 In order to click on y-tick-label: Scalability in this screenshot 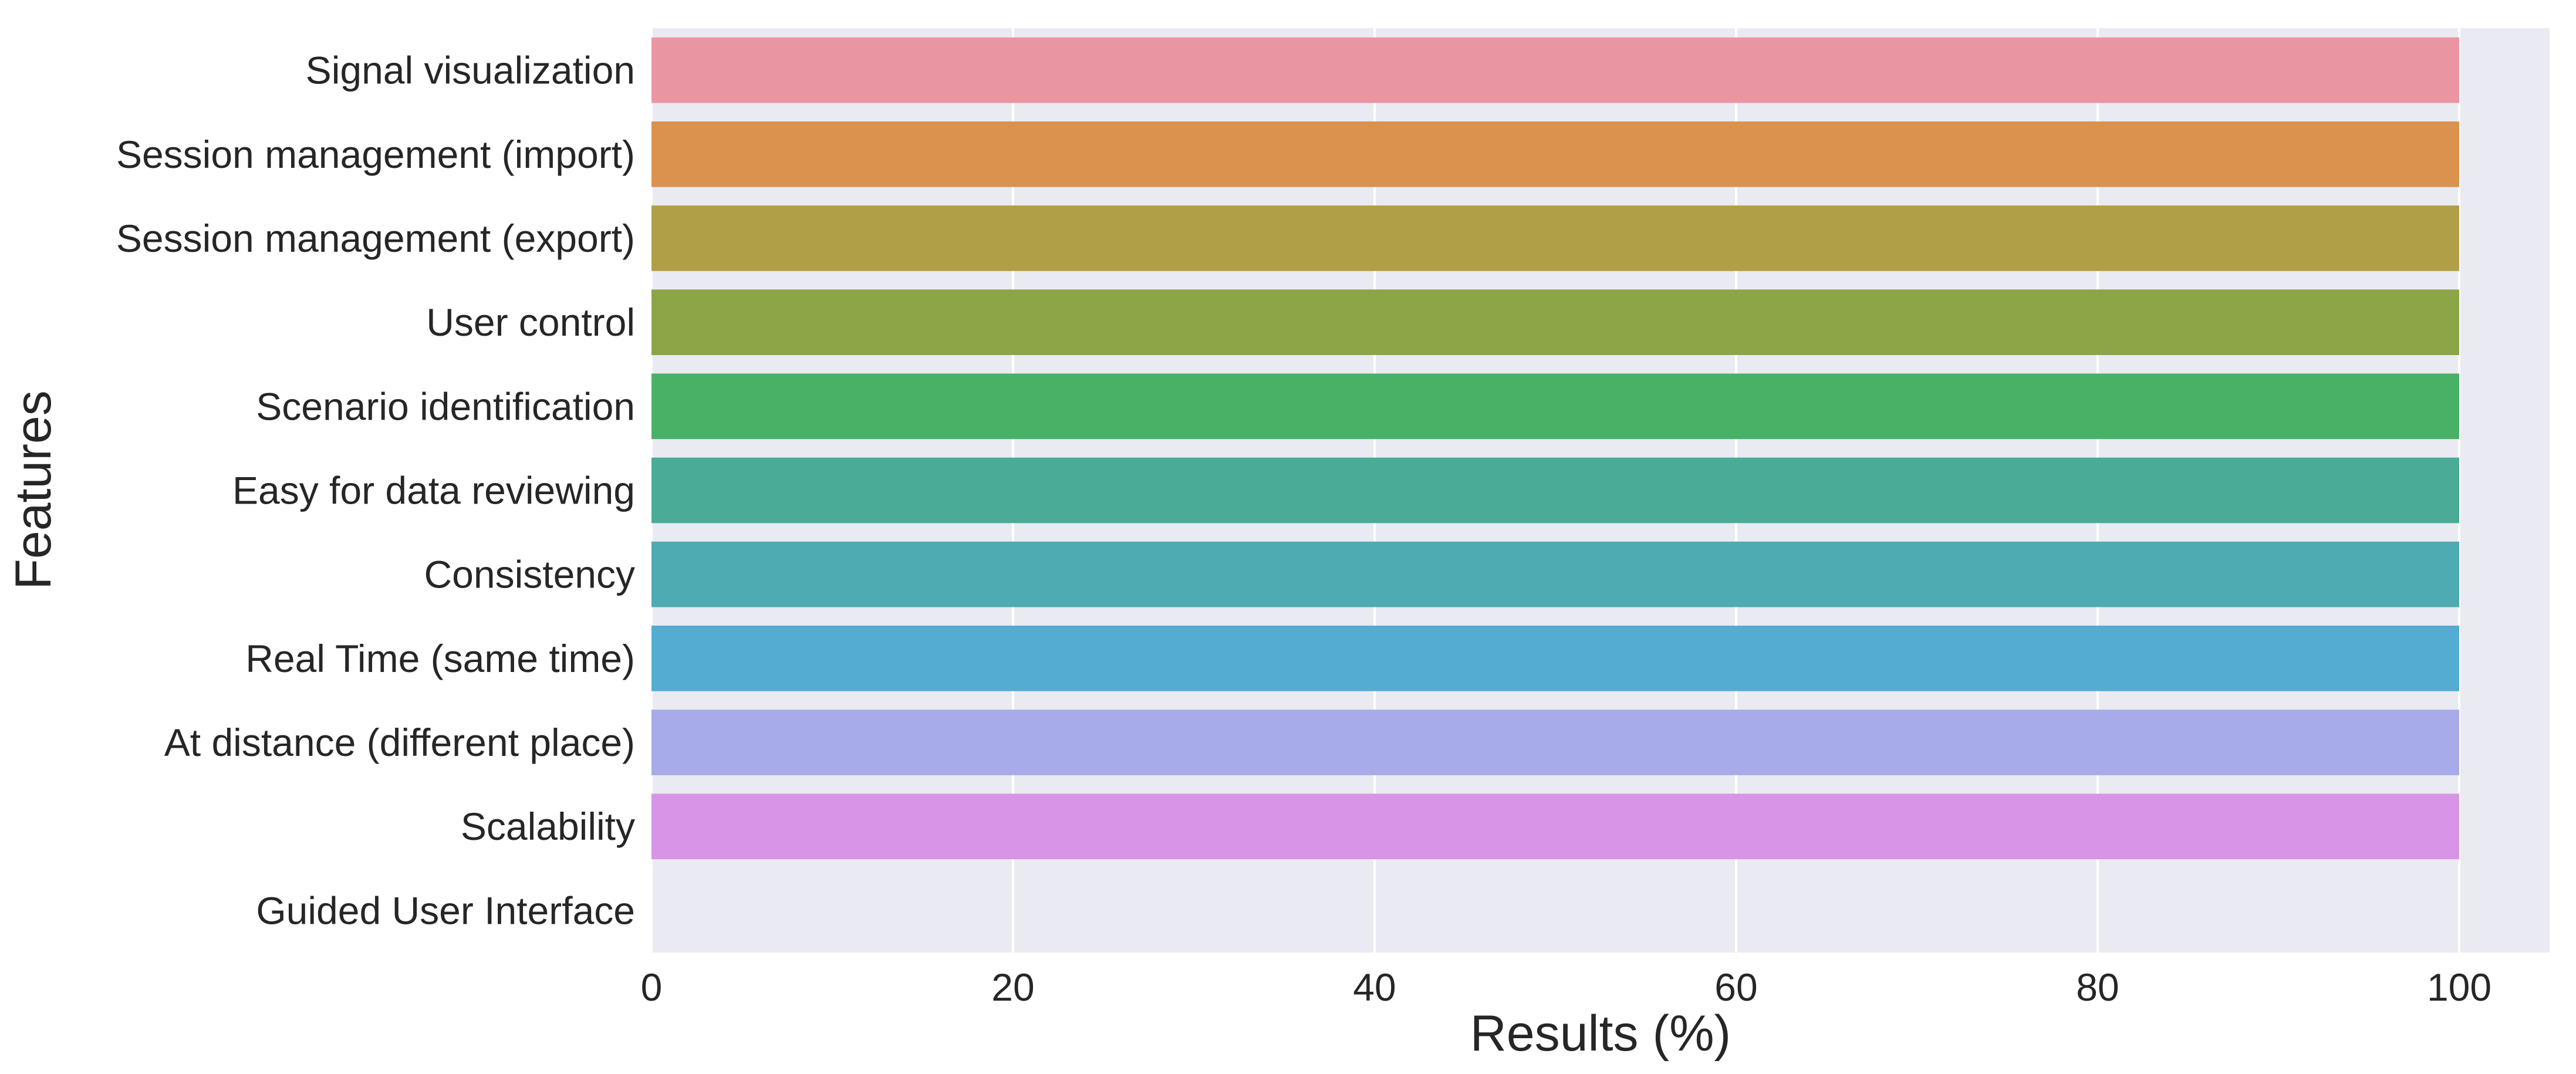, I will do `click(548, 827)`.